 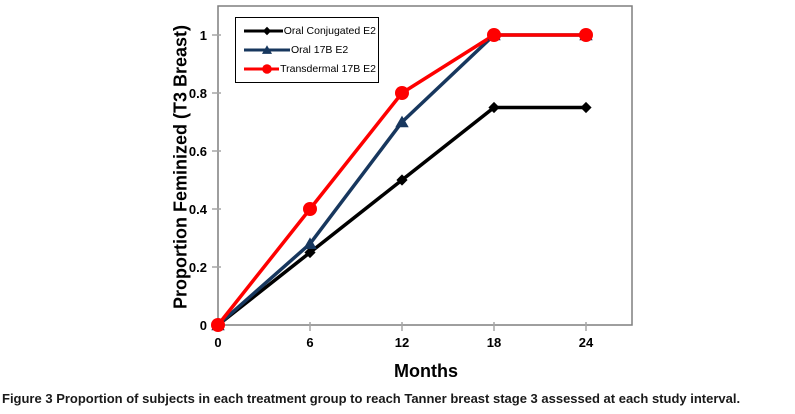 I want to click on x-tick-label: 24, so click(x=586, y=342).